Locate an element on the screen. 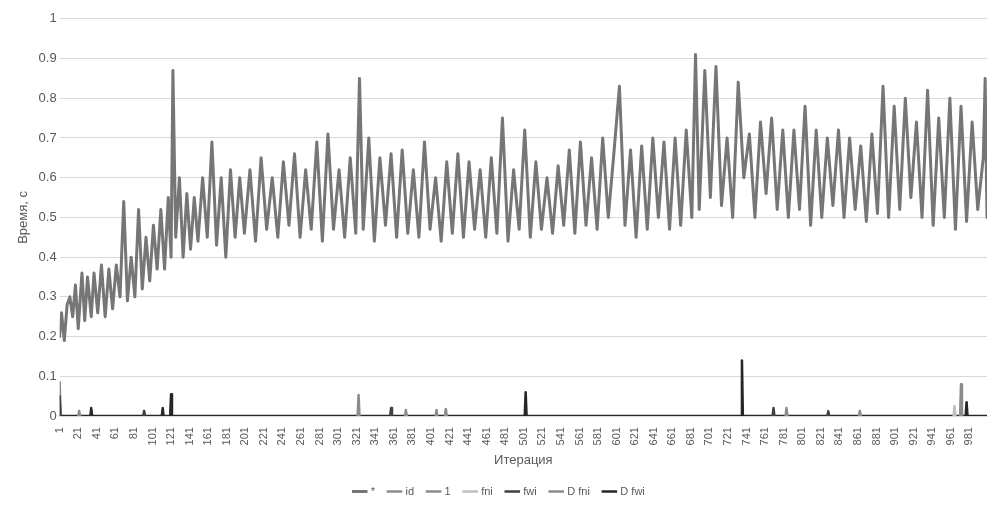  x-tick-label: 41 is located at coordinates (95, 433).